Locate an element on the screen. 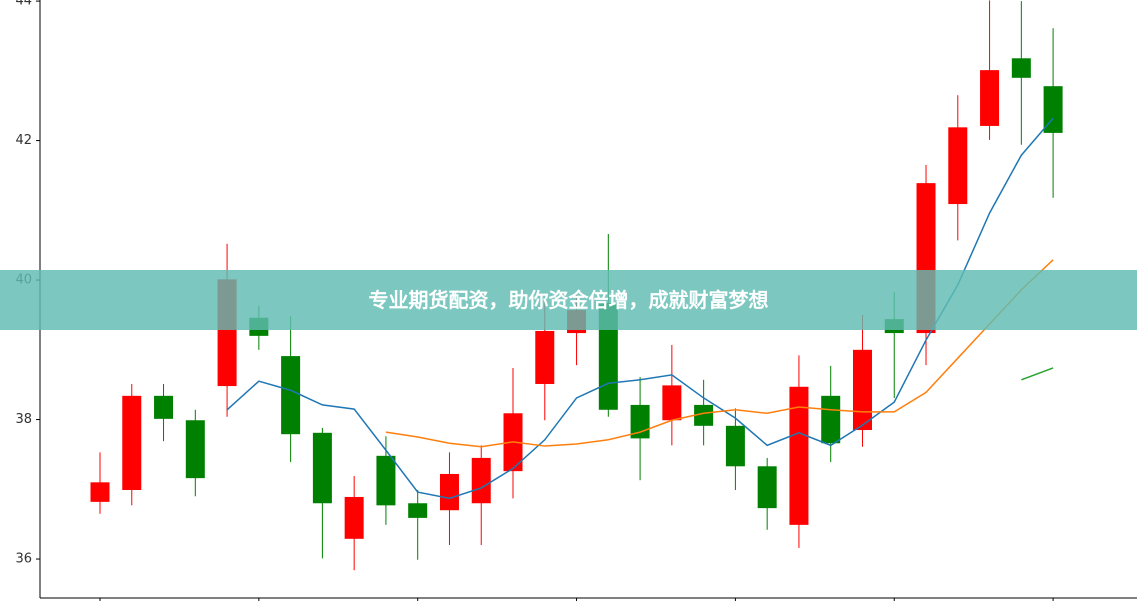  y-tick-label: 36 is located at coordinates (23, 559).